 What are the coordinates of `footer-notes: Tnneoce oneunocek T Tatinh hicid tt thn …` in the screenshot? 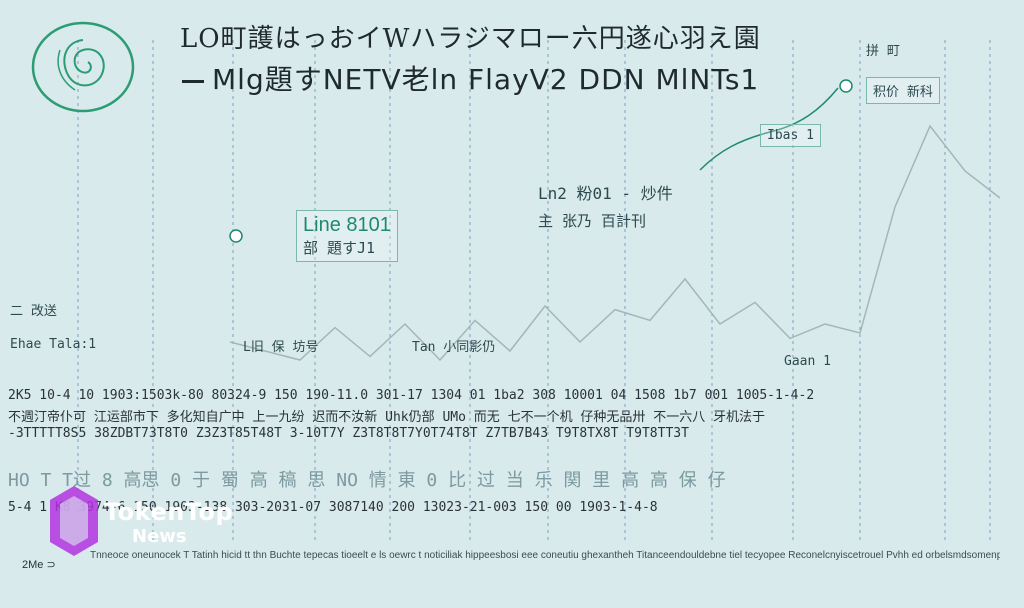 It's located at (545, 555).